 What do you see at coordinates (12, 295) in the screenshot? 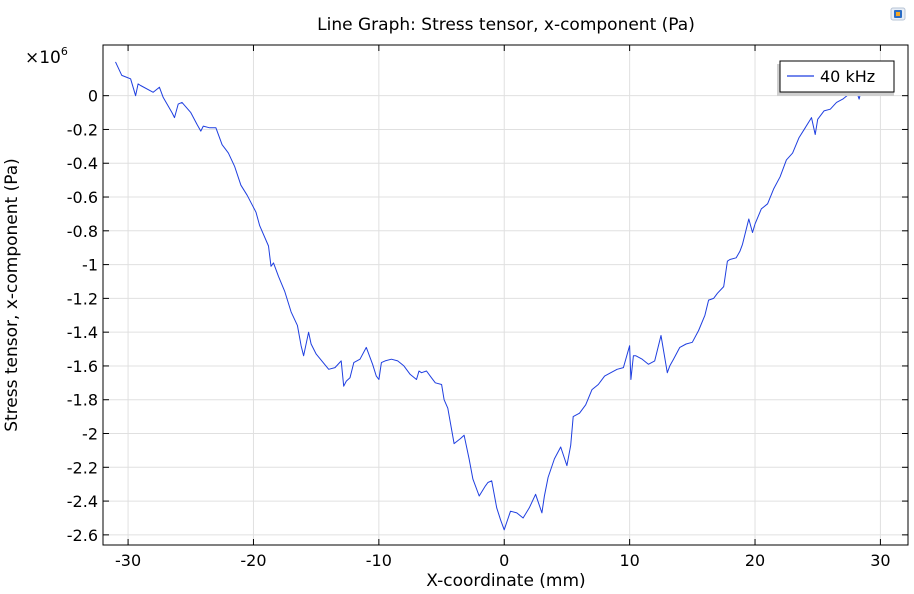
I see `y-axis-label: Stress tensor, x-component (Pa)` at bounding box center [12, 295].